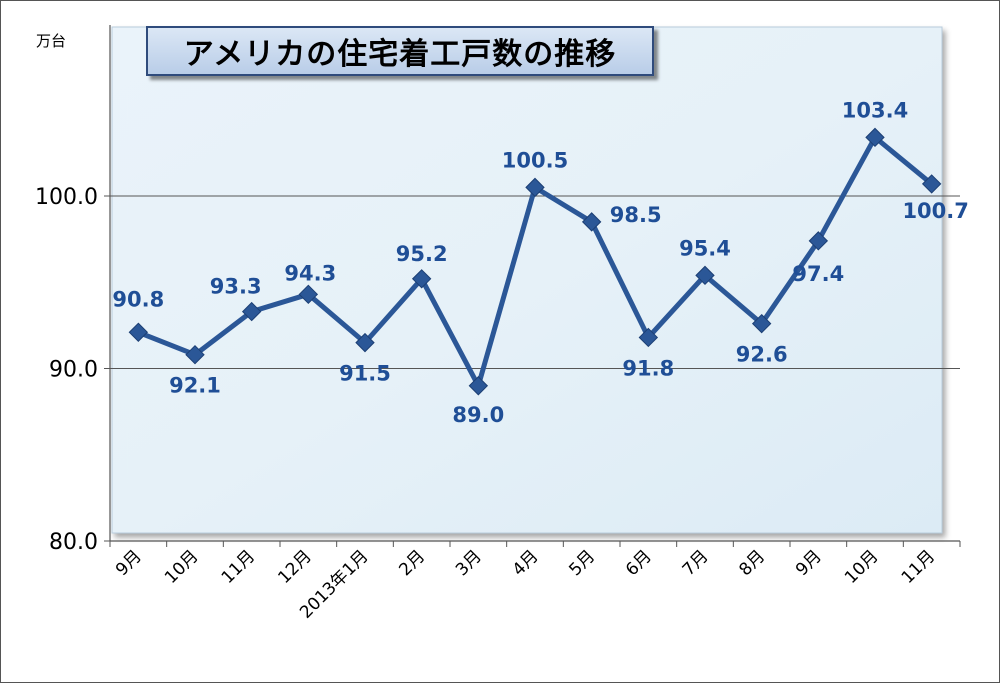 The height and width of the screenshot is (683, 1000). I want to click on x-tick-label: 5月, so click(582, 563).